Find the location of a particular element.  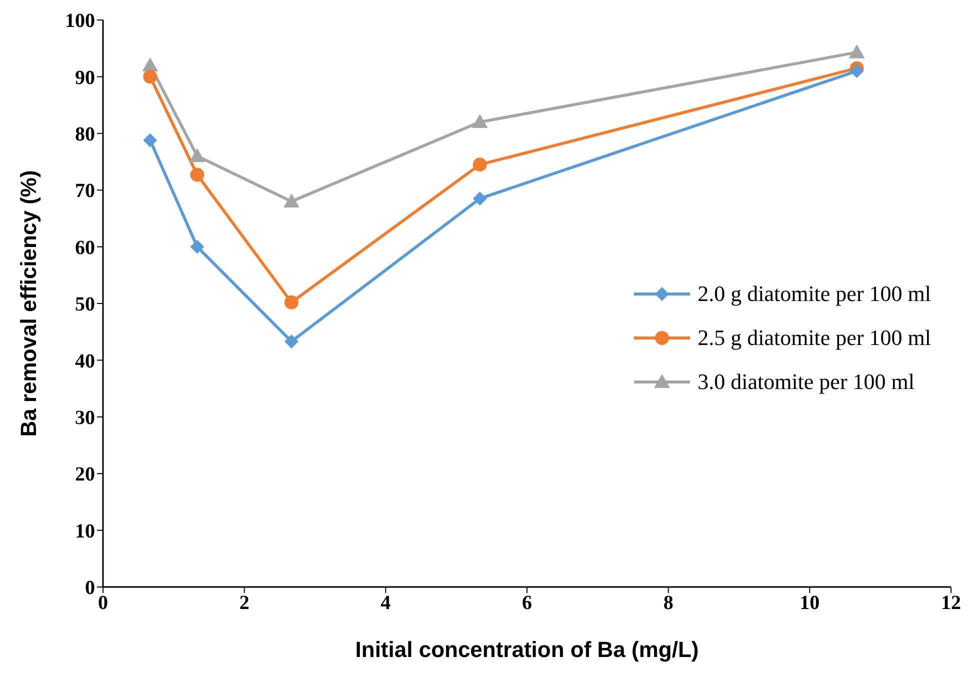

y-axis-title: Ba removal efficiency (%) is located at coordinates (28, 303).